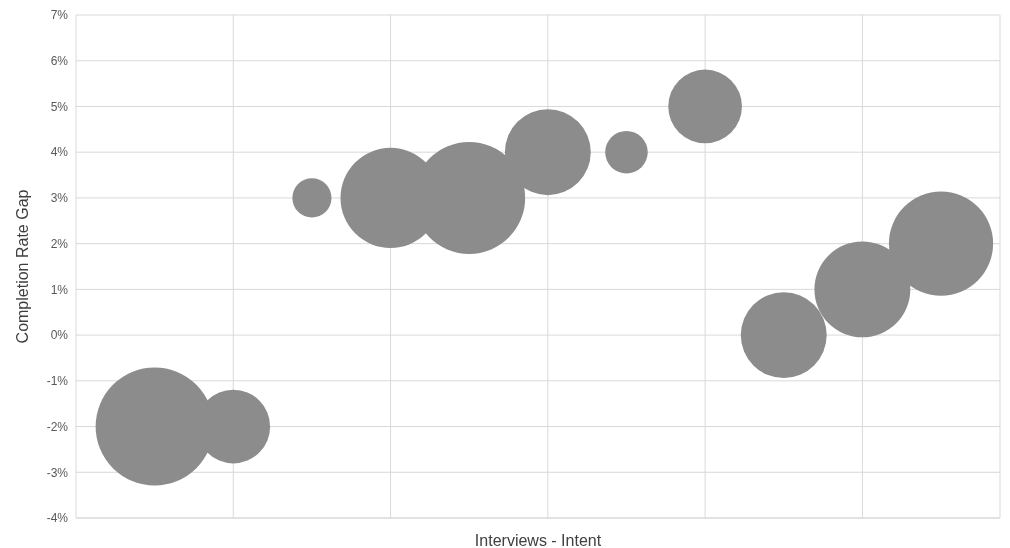  Describe the element at coordinates (57, 381) in the screenshot. I see `y-tick-label: -1%` at that location.